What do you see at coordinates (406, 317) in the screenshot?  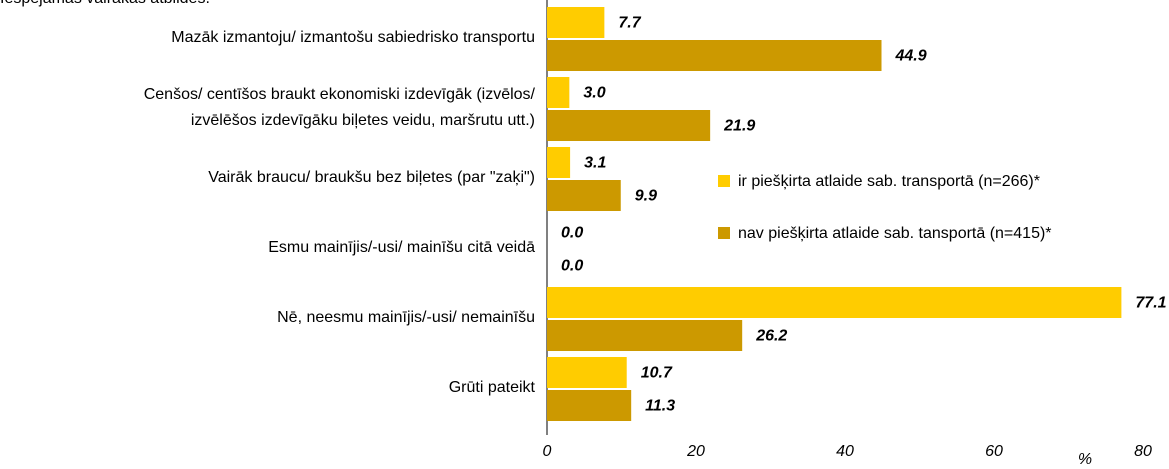 I see `category-label: Nē, neesmu mainījis/-usi/ nemainīšu` at bounding box center [406, 317].